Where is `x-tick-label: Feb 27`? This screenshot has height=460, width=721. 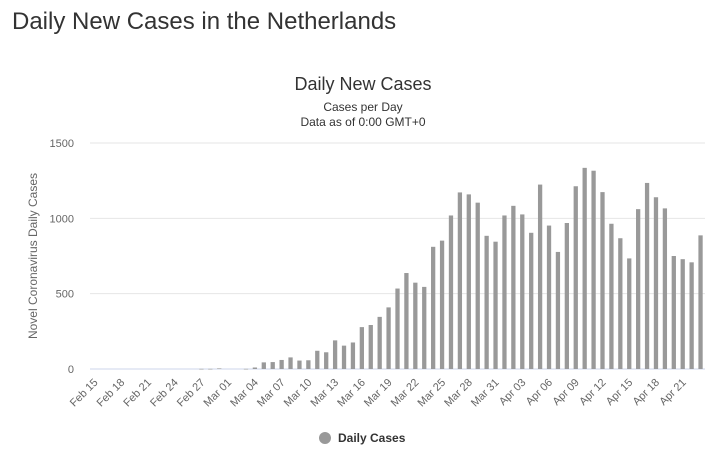 x-tick-label: Feb 27 is located at coordinates (191, 393).